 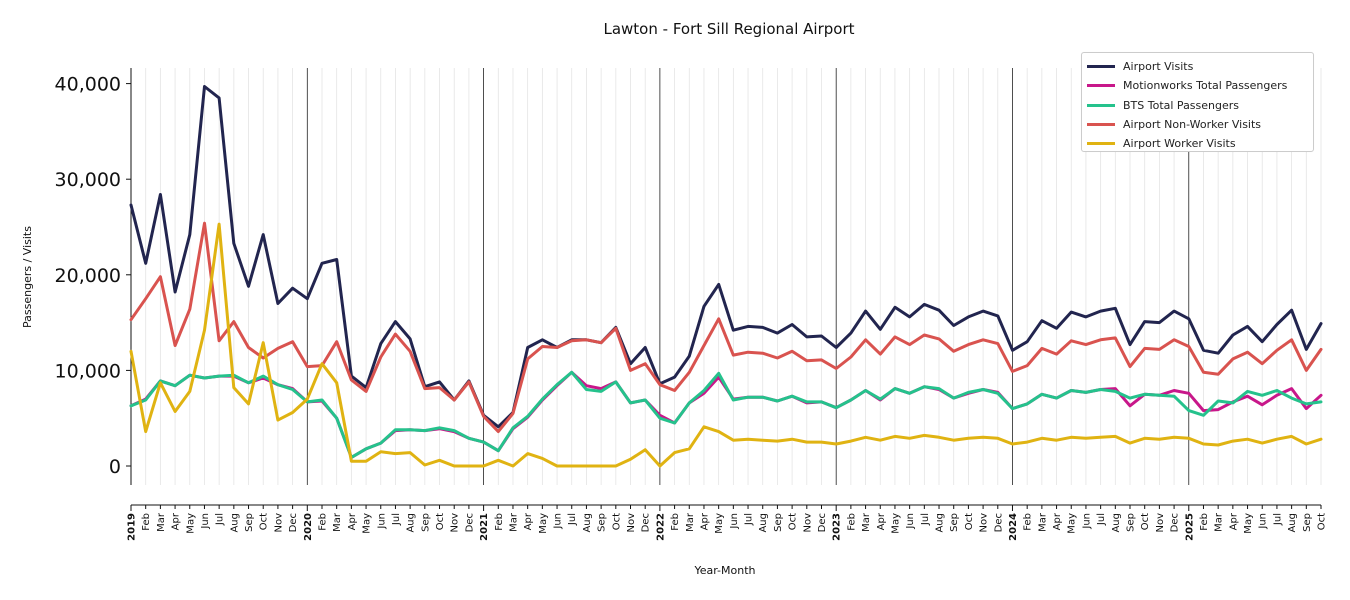 What do you see at coordinates (88, 85) in the screenshot?
I see `y-tick-label: 40,000` at bounding box center [88, 85].